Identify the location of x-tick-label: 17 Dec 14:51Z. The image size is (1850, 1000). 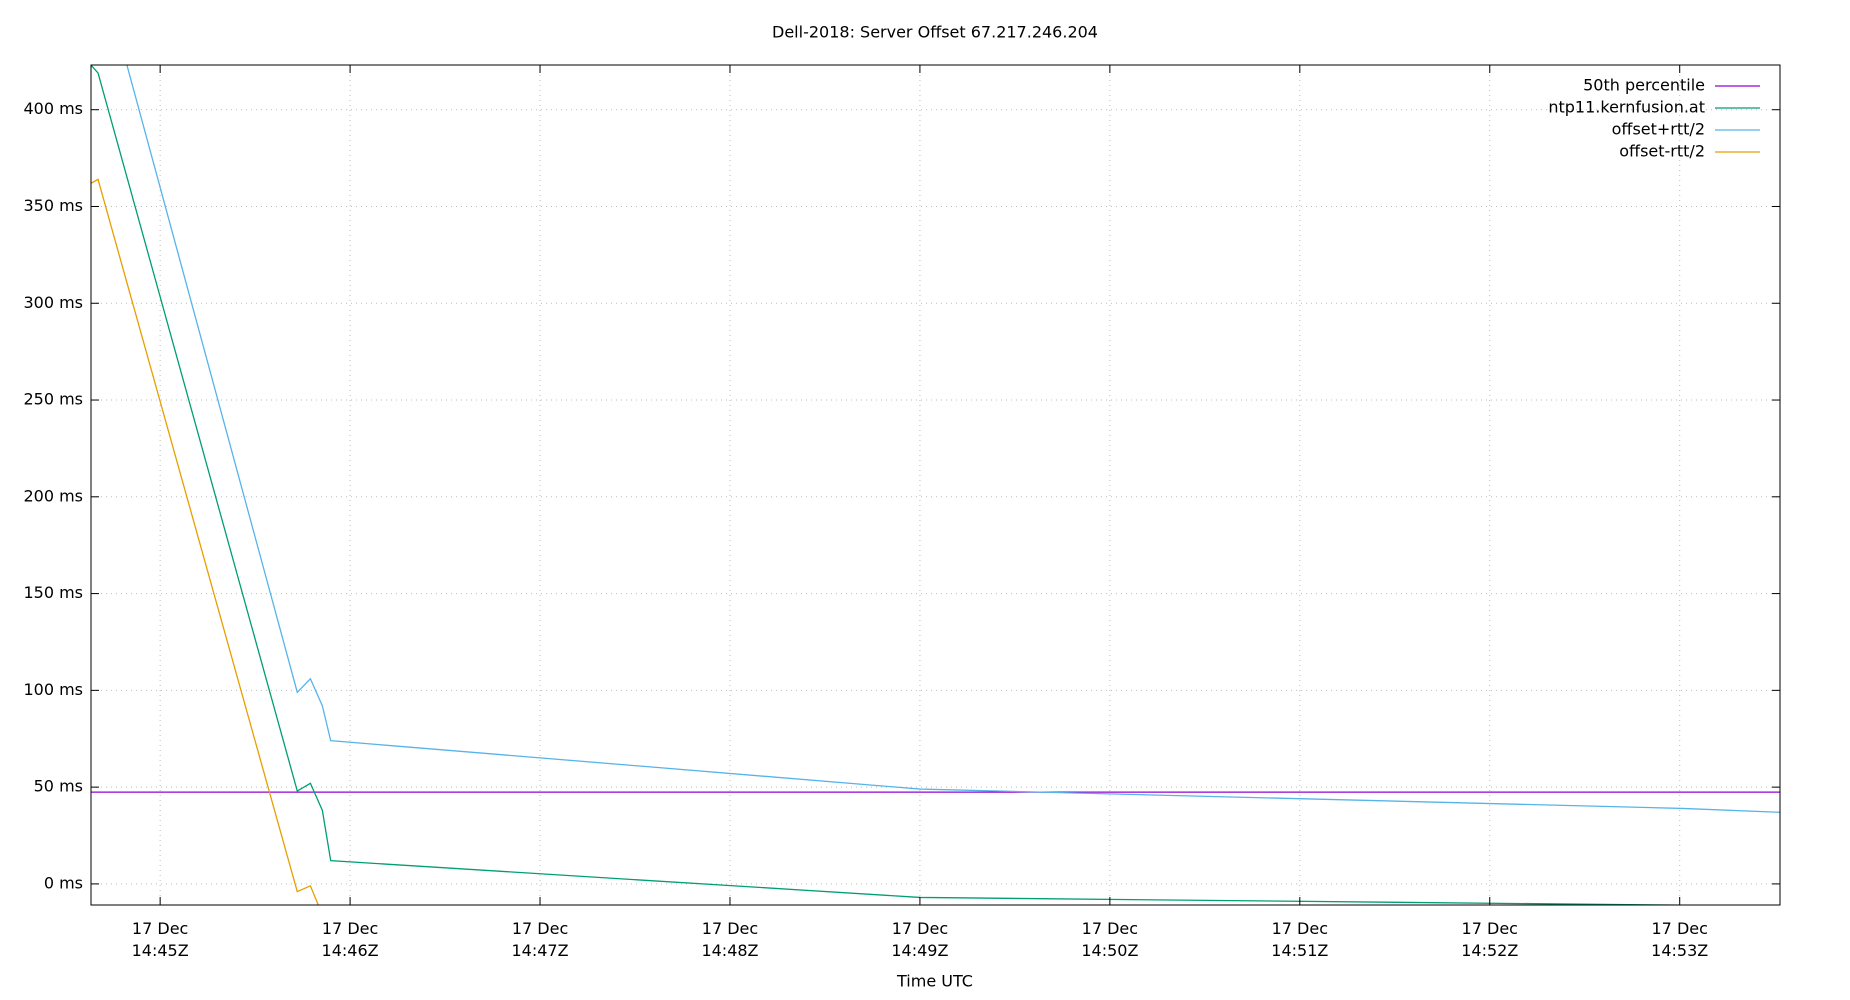
(1299, 939).